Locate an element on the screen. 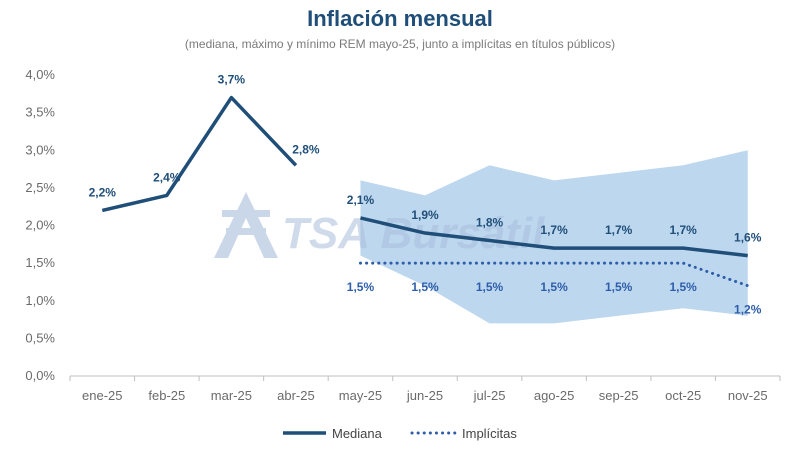 Image resolution: width=800 pixels, height=449 pixels. mediana-data-label: 1,6% is located at coordinates (748, 238).